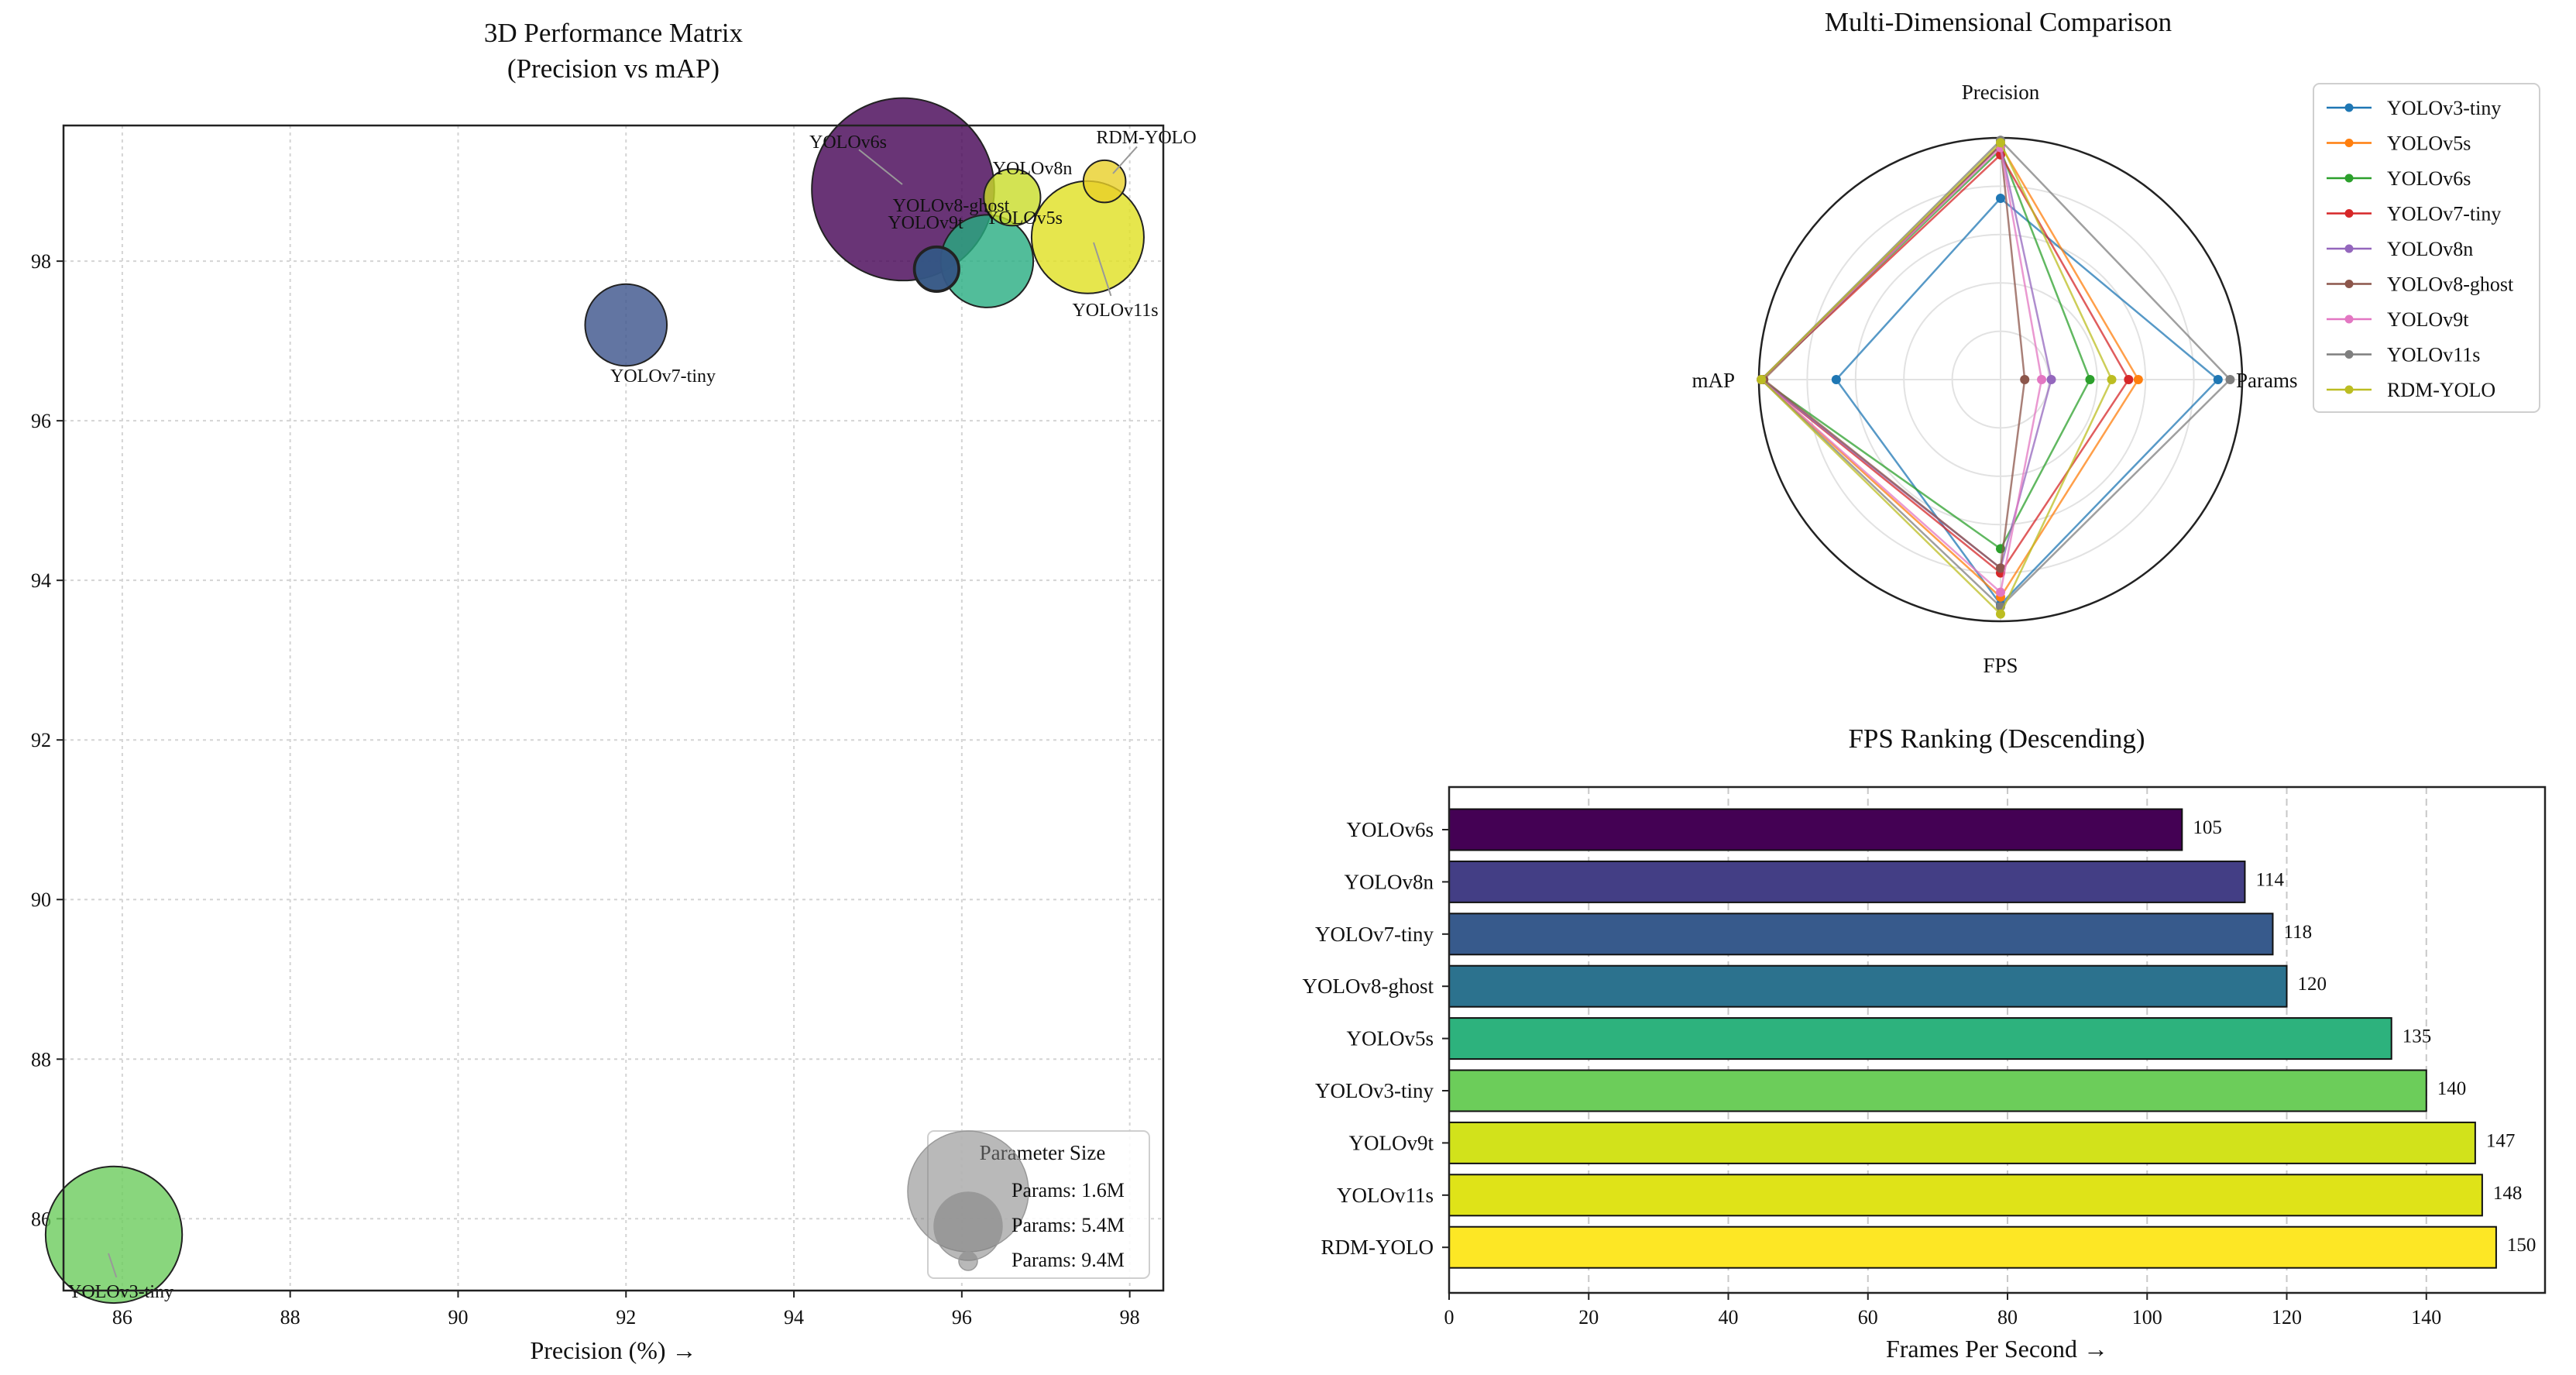 The width and height of the screenshot is (2576, 1375). Describe the element at coordinates (41, 900) in the screenshot. I see `y-tick-label: 90` at that location.